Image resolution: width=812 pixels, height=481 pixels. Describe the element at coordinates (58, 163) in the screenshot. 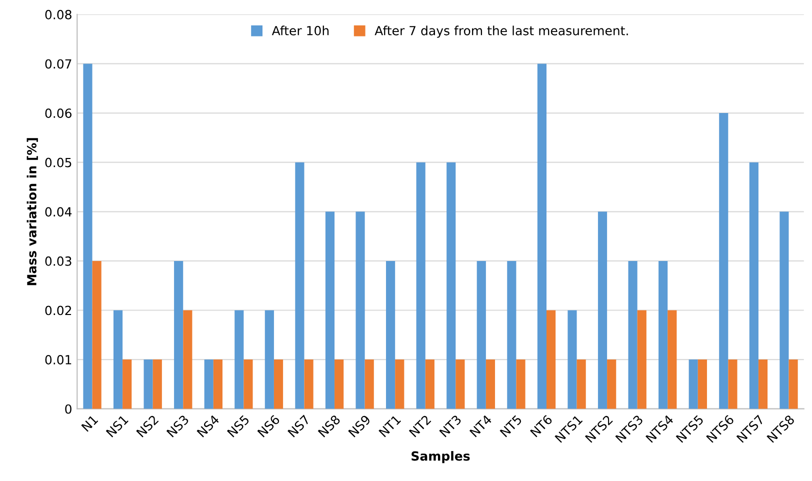

I see `y-tick-label: 0.05` at that location.